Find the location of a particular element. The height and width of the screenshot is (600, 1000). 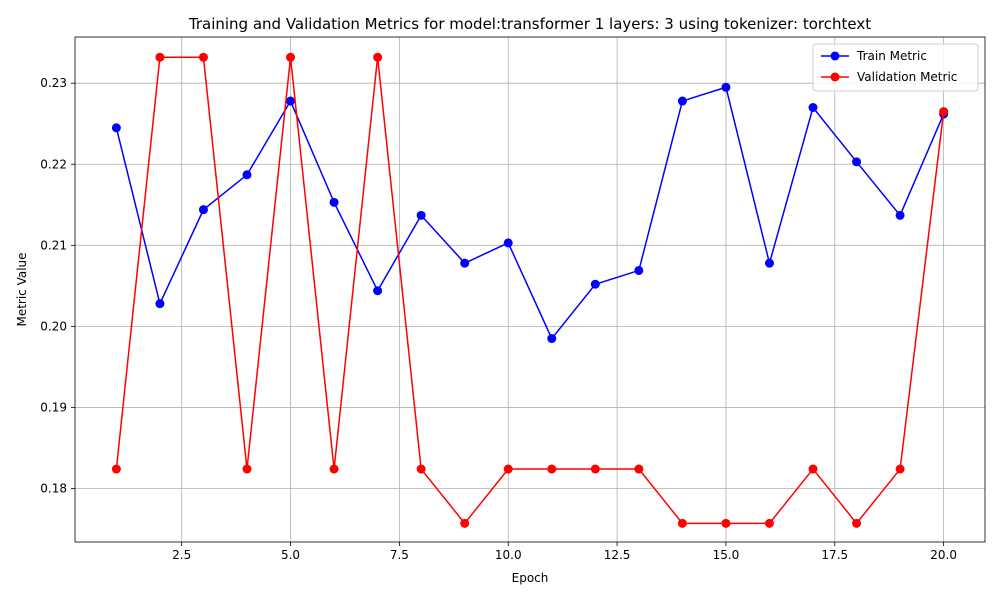

y-tick-label: 0.19 is located at coordinates (53, 407).